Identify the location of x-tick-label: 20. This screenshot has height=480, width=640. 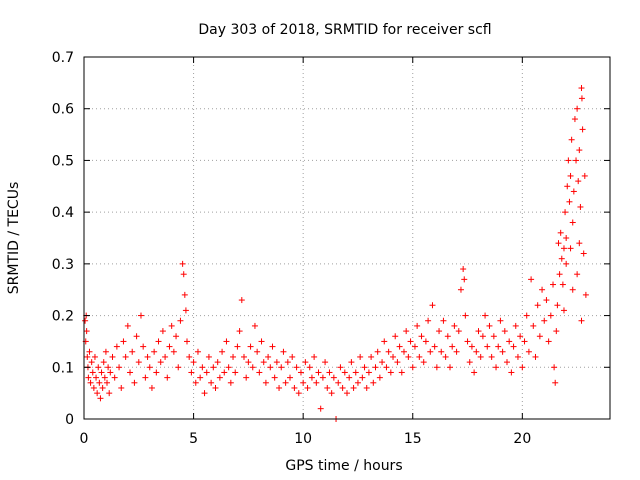
(522, 439).